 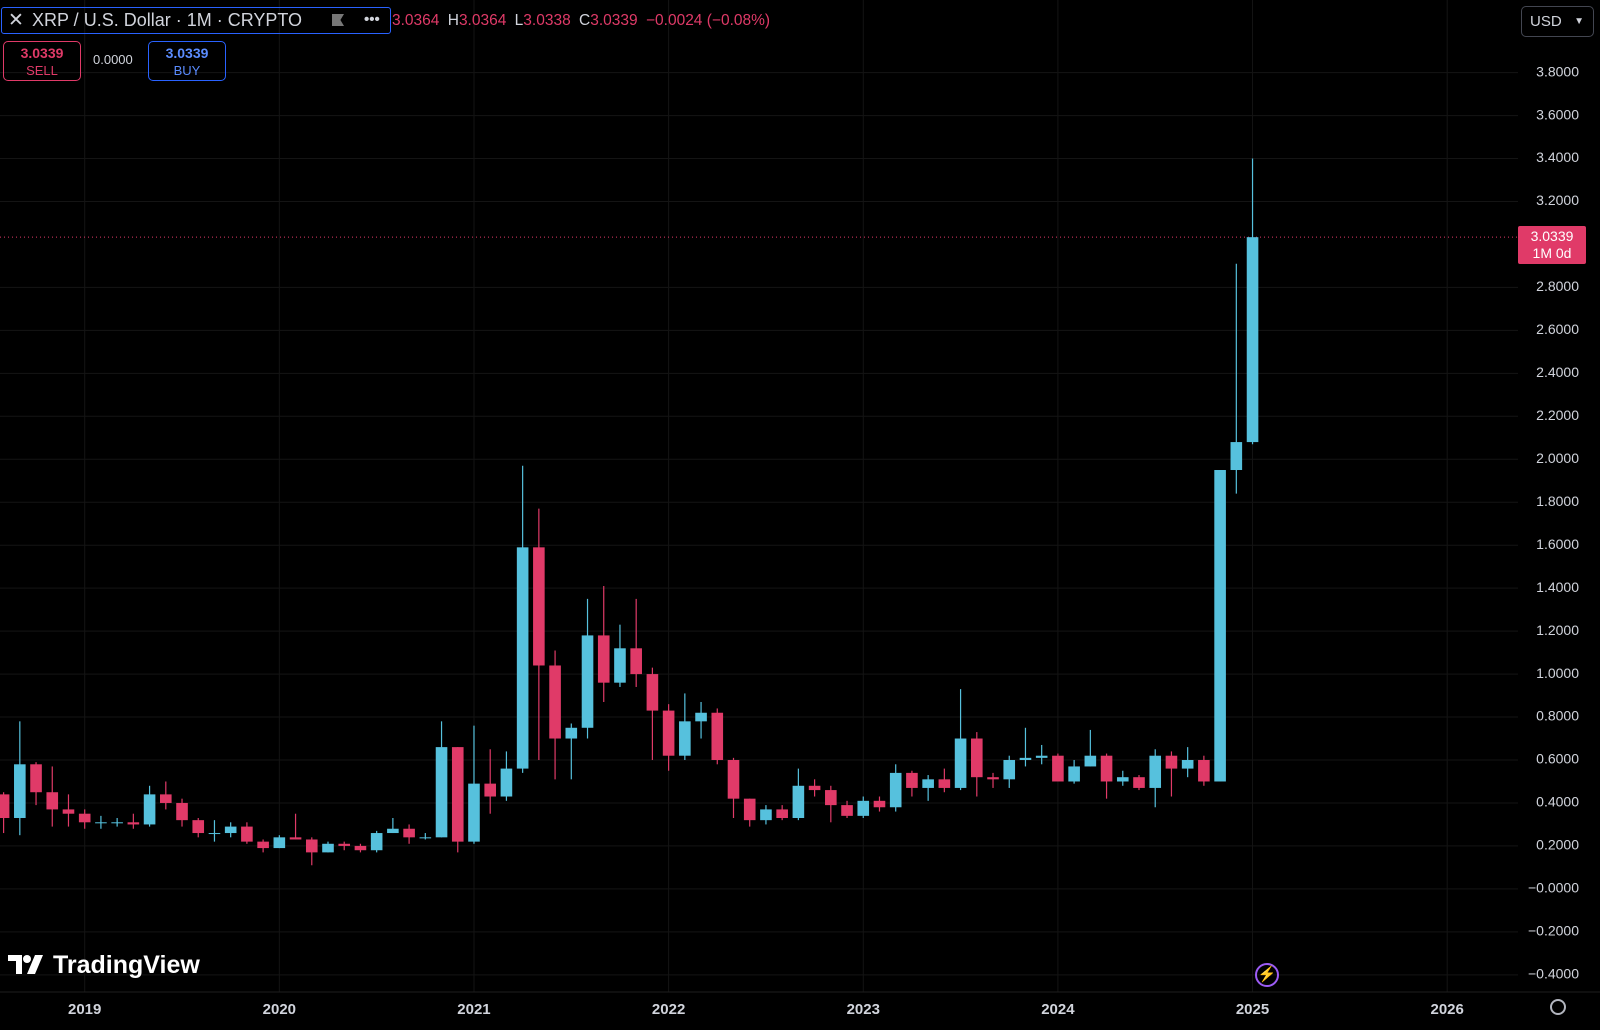 What do you see at coordinates (1557, 329) in the screenshot?
I see `y-tick-label: 2.6000` at bounding box center [1557, 329].